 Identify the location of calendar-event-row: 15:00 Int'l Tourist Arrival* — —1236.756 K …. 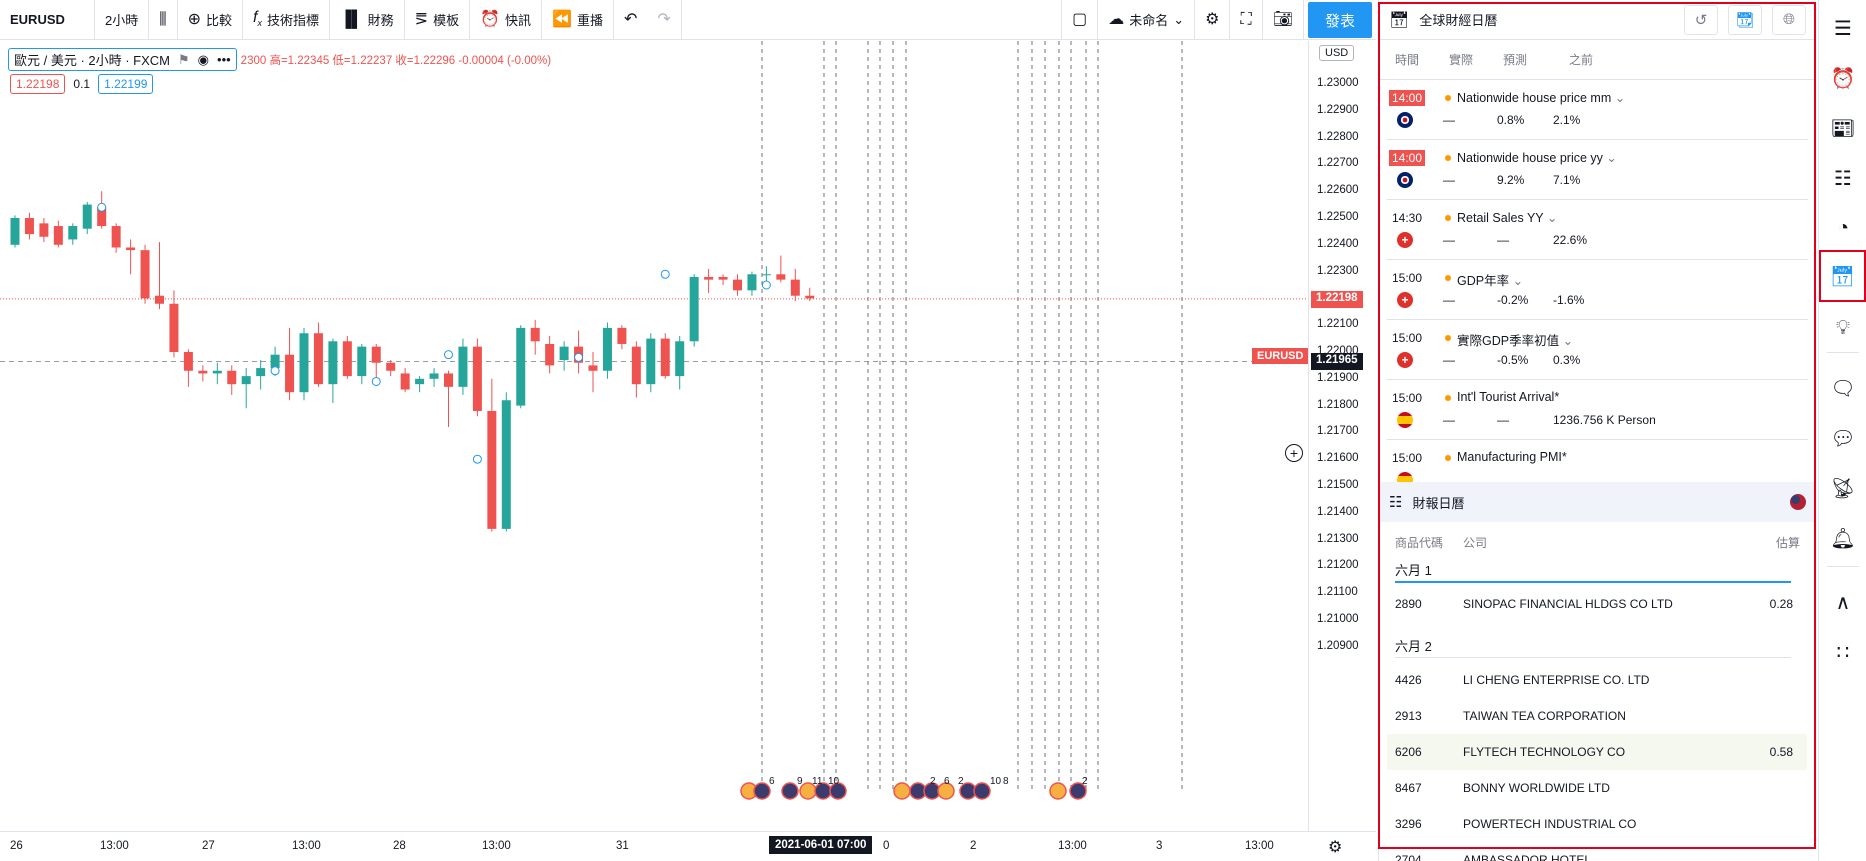
(1597, 410).